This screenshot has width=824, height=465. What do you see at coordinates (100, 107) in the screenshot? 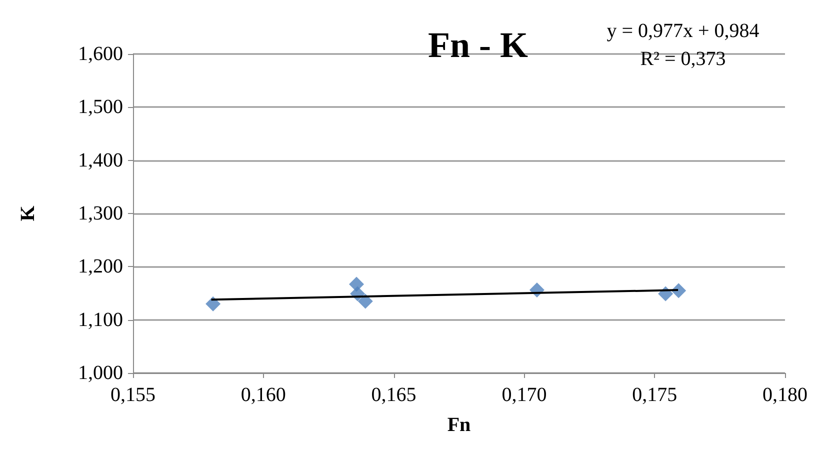
I see `y-tick-label: 1,500` at bounding box center [100, 107].